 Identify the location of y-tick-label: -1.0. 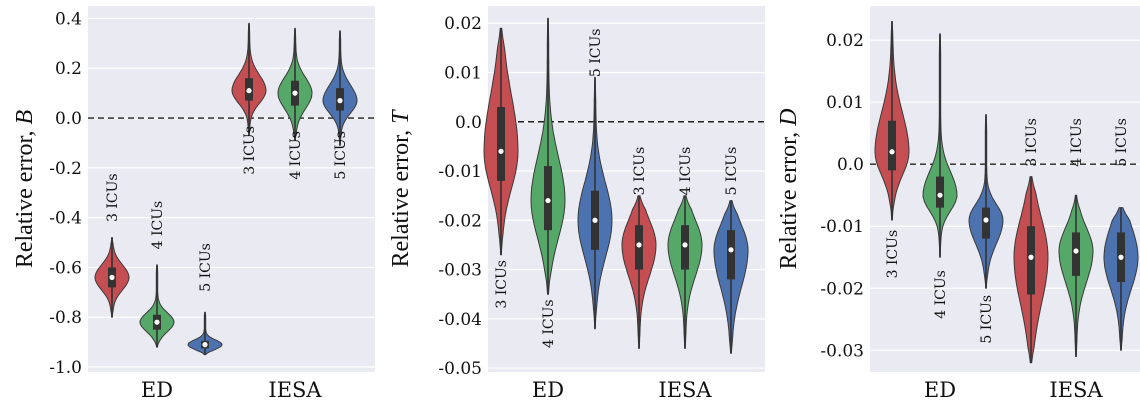
(65, 368).